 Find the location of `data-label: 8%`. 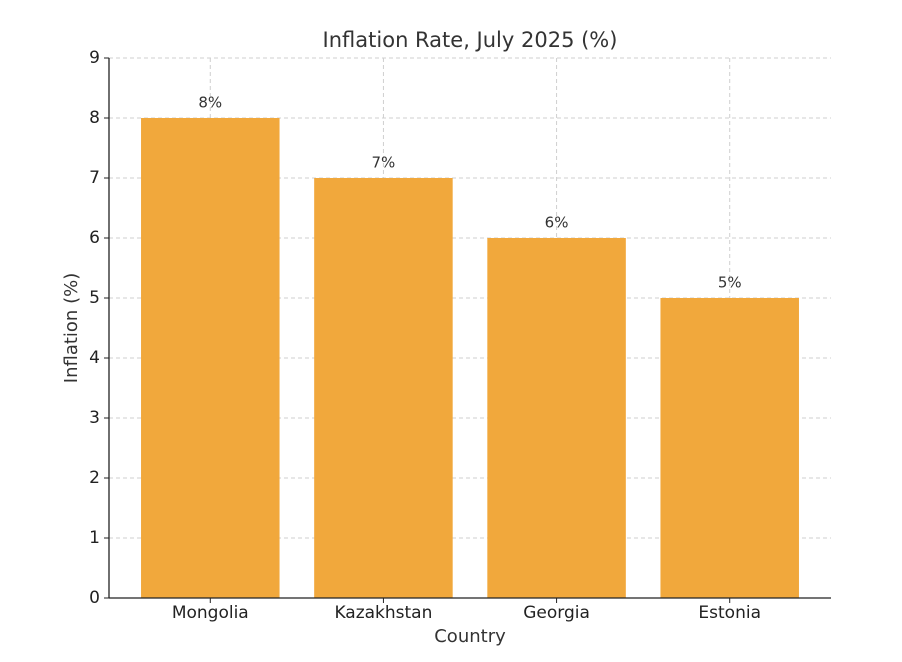

data-label: 8% is located at coordinates (210, 103).